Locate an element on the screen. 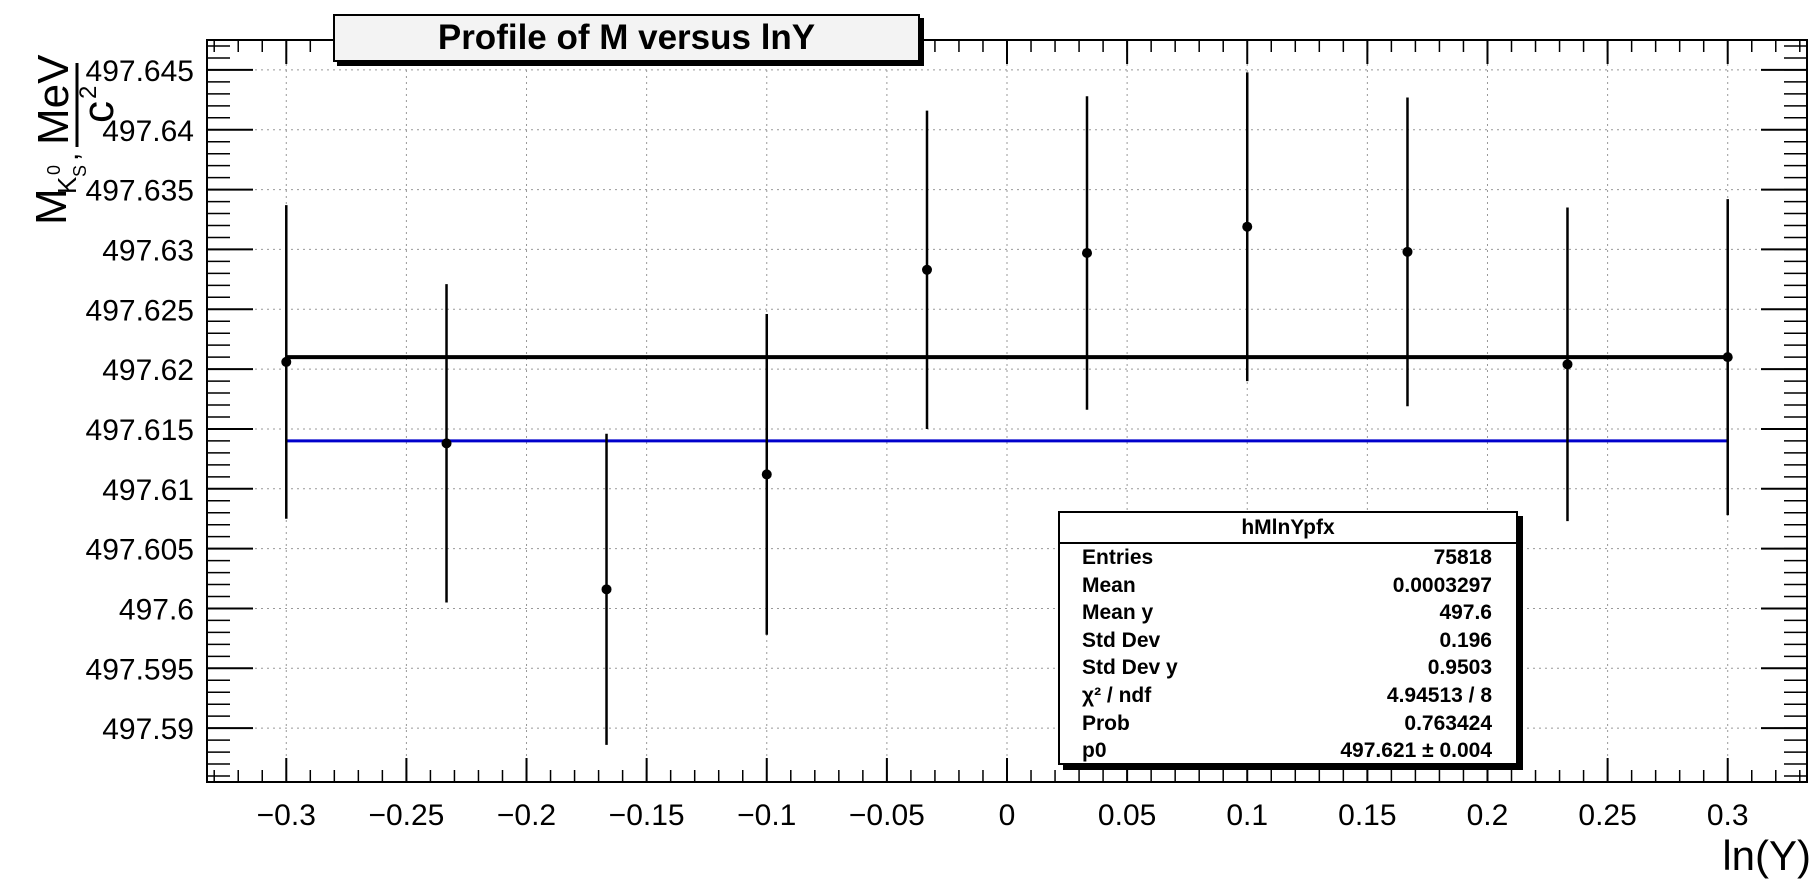 The image size is (1819, 880). stats-label: Entries is located at coordinates (1118, 557).